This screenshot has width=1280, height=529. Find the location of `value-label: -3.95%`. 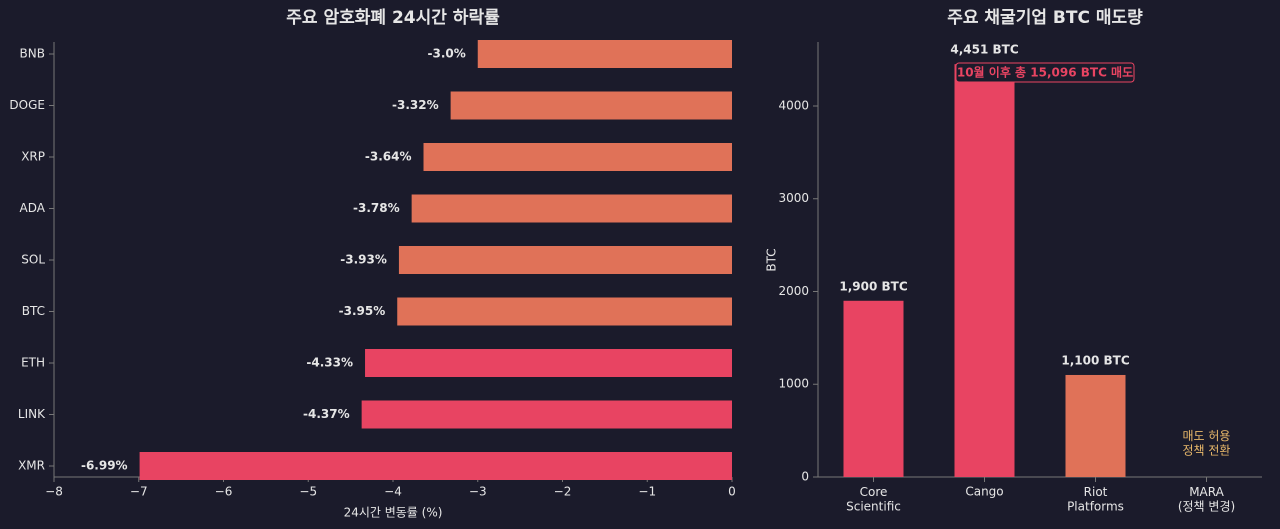

value-label: -3.95% is located at coordinates (362, 311).